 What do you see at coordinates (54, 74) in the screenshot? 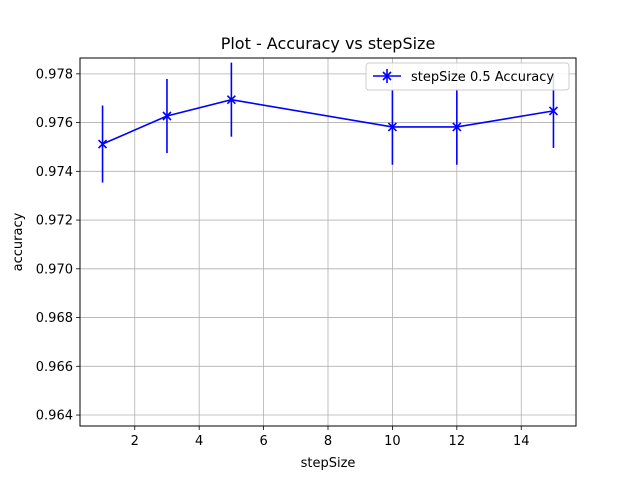
I see `y-tick-label: 0.978` at bounding box center [54, 74].